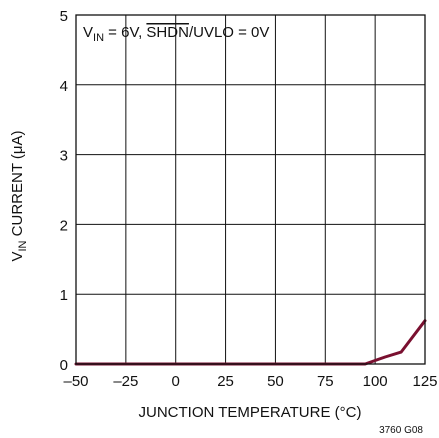 The width and height of the screenshot is (439, 438). Describe the element at coordinates (424, 381) in the screenshot. I see `x-tick-label: 125` at that location.